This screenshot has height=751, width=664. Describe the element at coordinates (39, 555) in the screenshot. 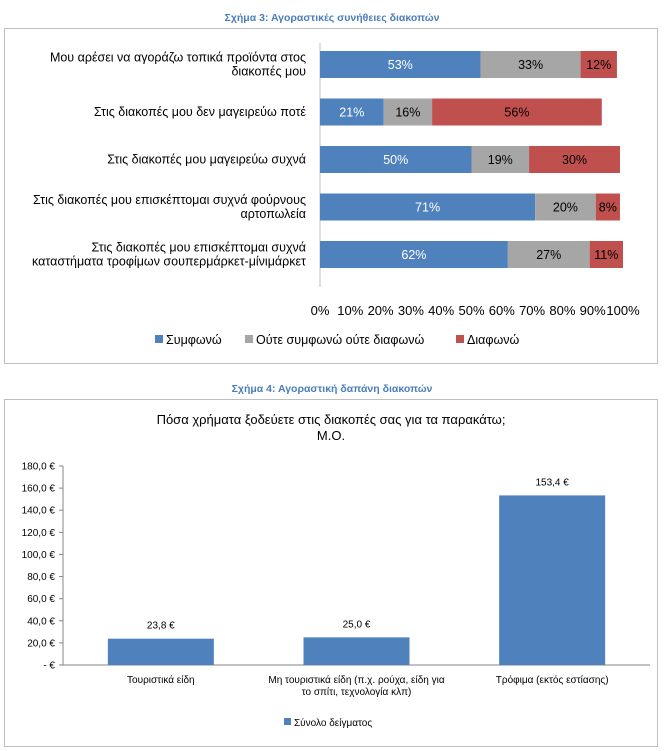

I see `y-tick-label: 100,0 €` at that location.